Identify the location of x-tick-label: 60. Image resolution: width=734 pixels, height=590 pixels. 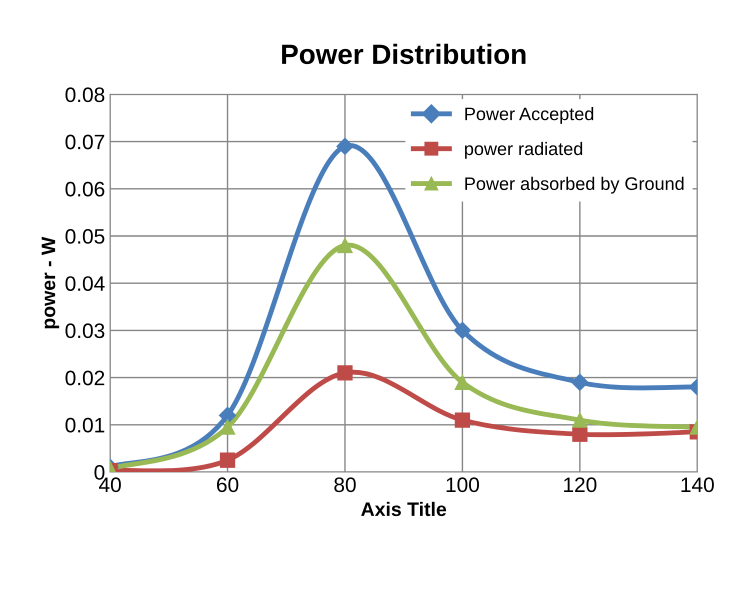
(227, 484).